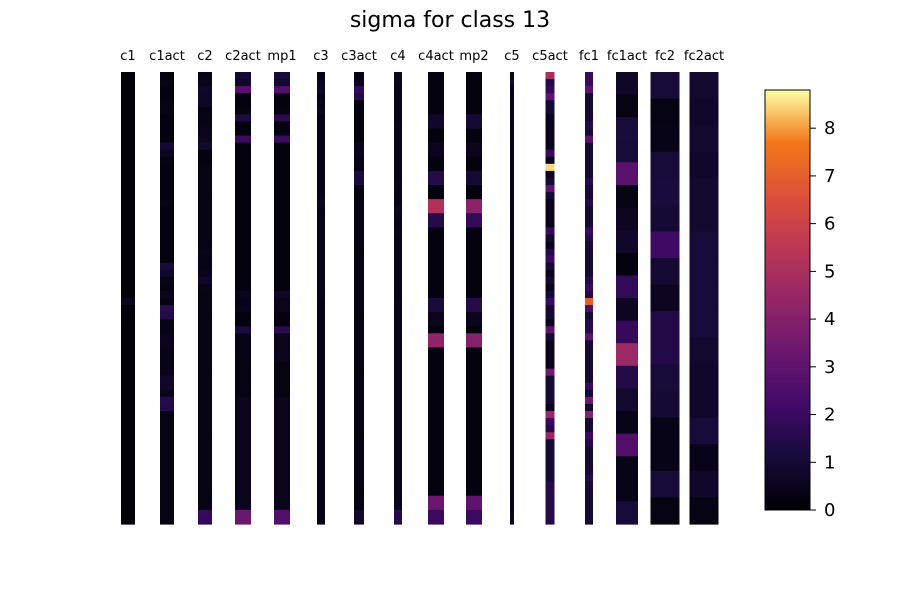 The height and width of the screenshot is (600, 900). Describe the element at coordinates (436, 56) in the screenshot. I see `column-label: c4act` at that location.